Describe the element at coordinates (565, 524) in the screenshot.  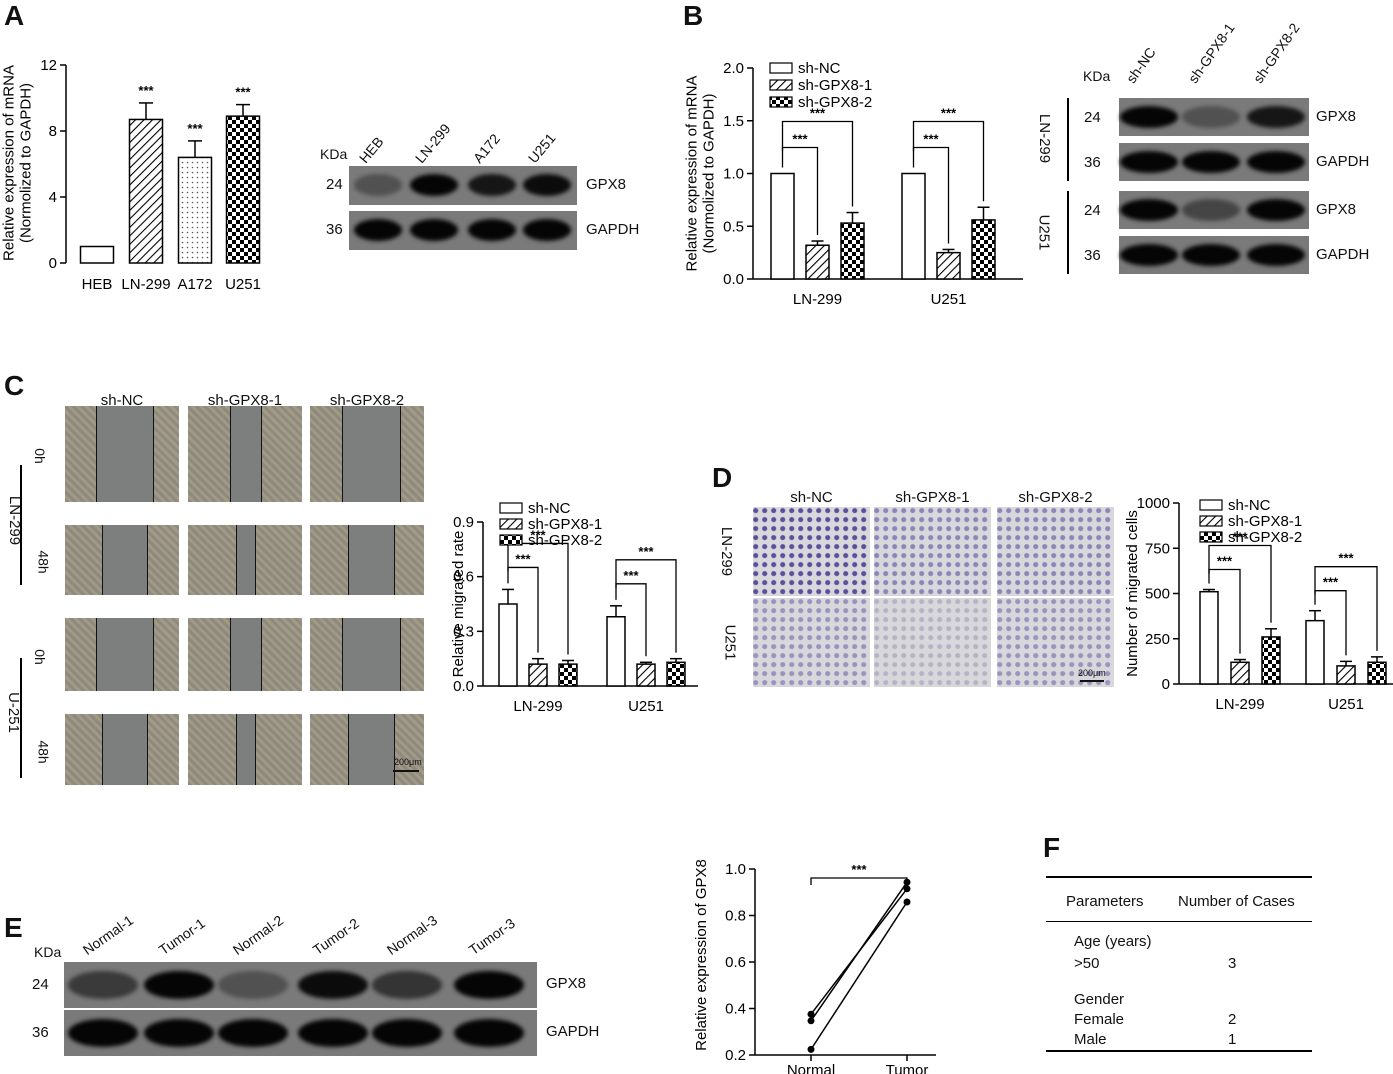
I see `legend-label: sh-GPX8-1` at that location.